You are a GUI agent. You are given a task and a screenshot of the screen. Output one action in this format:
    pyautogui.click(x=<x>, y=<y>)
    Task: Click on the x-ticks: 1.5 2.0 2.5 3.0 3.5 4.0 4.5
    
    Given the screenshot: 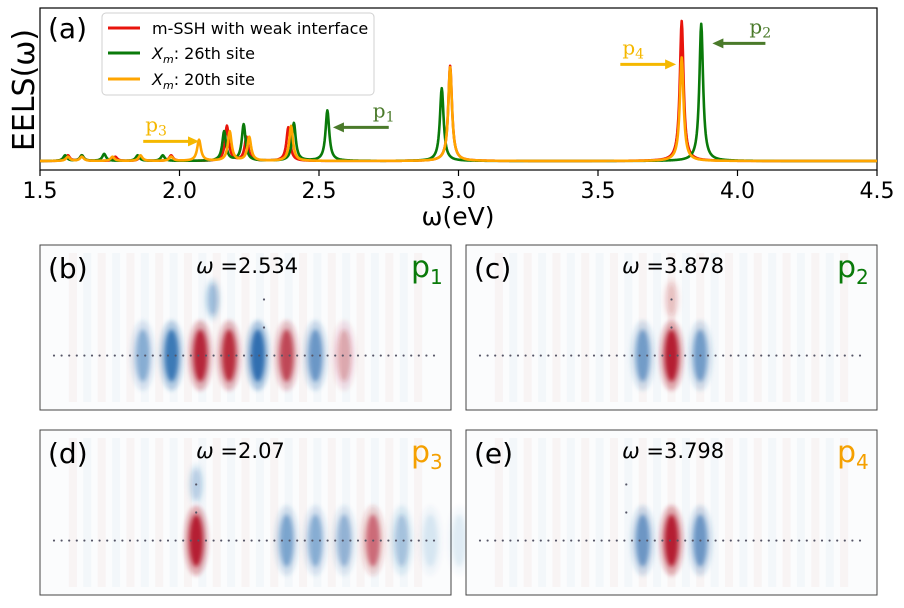 What is the action you would take?
    pyautogui.click(x=459, y=187)
    